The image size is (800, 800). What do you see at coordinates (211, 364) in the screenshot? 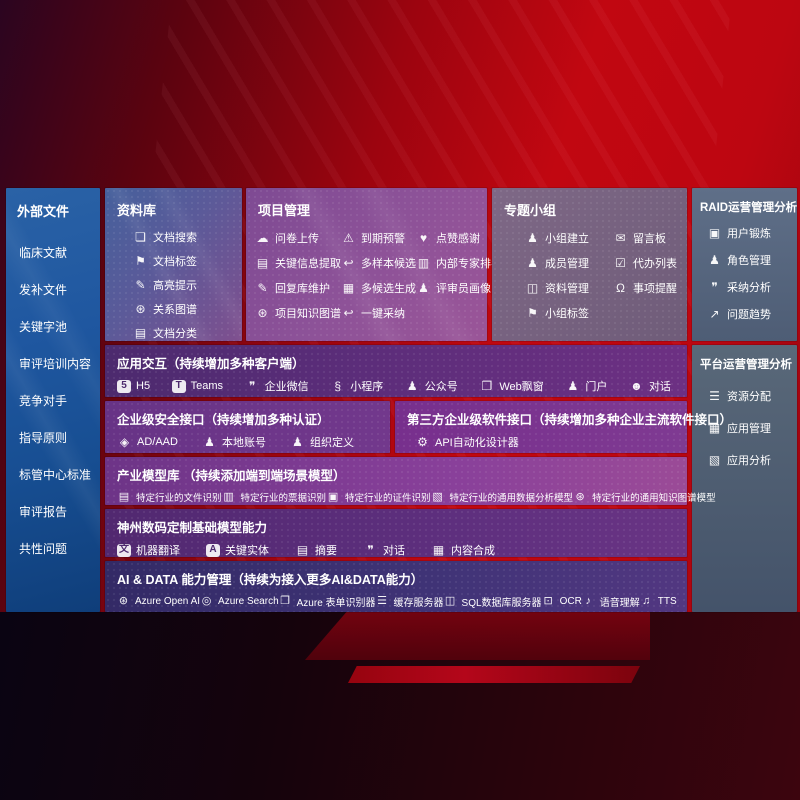
I see `row-app-interaction-title: 应用交互（持续增加多种客户端）` at bounding box center [211, 364].